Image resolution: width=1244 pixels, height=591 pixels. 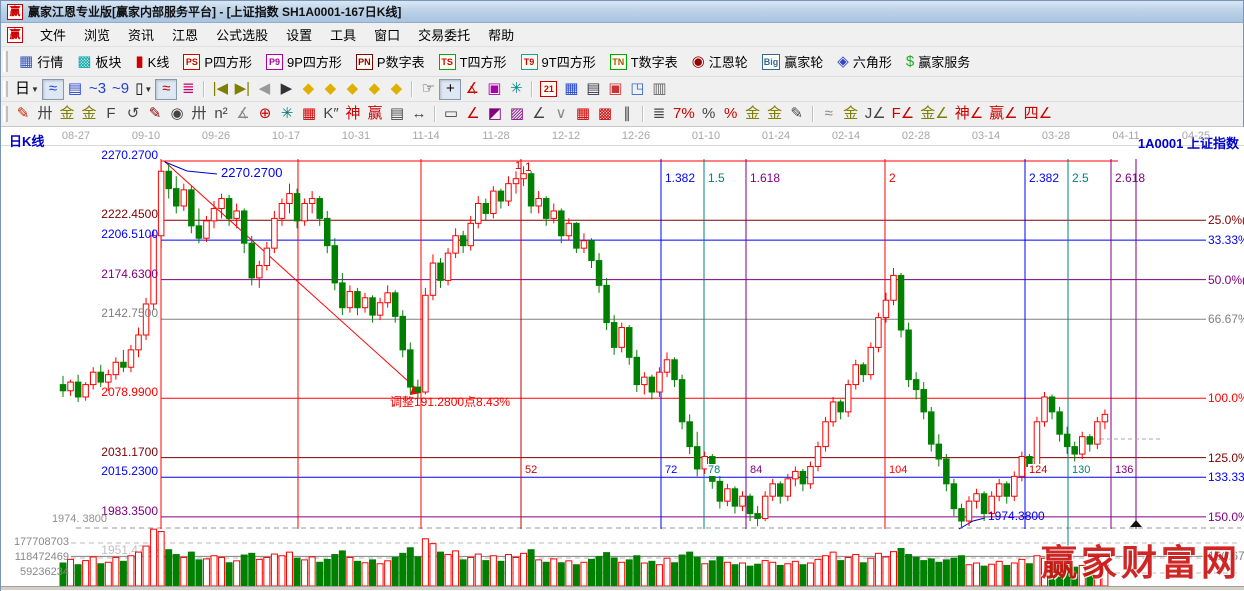 What do you see at coordinates (934, 114) in the screenshot?
I see `angle-gold-button: 金∠` at bounding box center [934, 114].